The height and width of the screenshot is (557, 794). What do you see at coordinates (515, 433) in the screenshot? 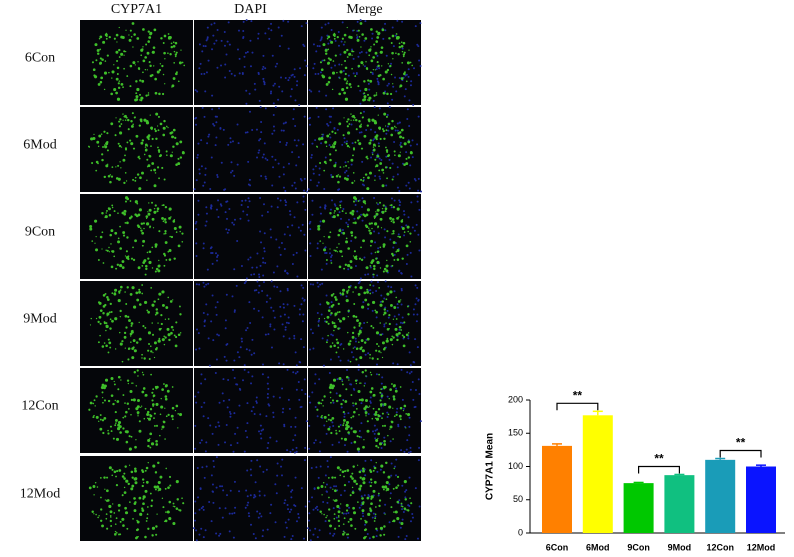
I see `y-tick-label: 150` at bounding box center [515, 433].